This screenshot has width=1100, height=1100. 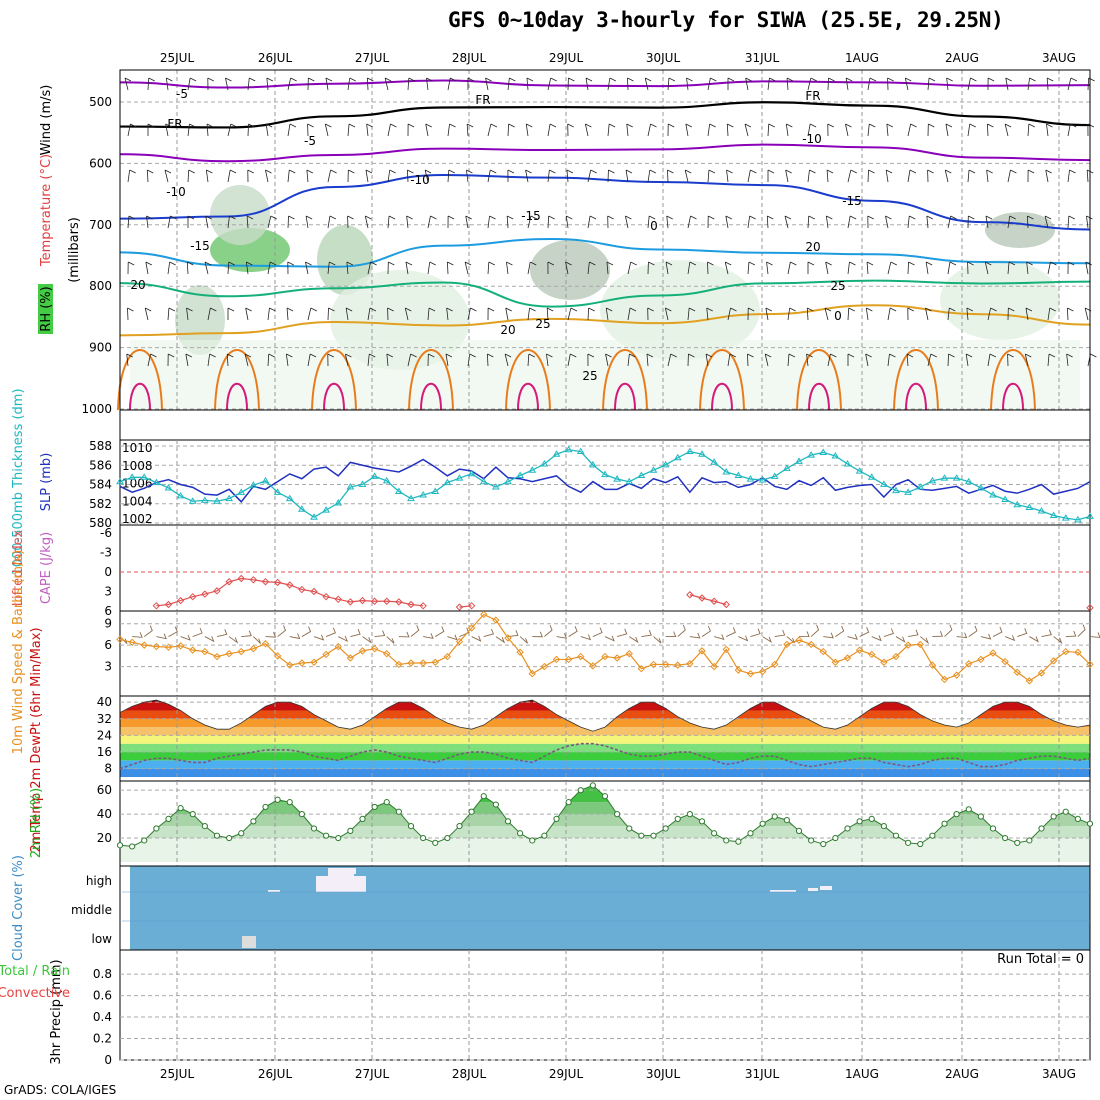 What do you see at coordinates (1000, 300) in the screenshot?
I see `rh-shading` at bounding box center [1000, 300].